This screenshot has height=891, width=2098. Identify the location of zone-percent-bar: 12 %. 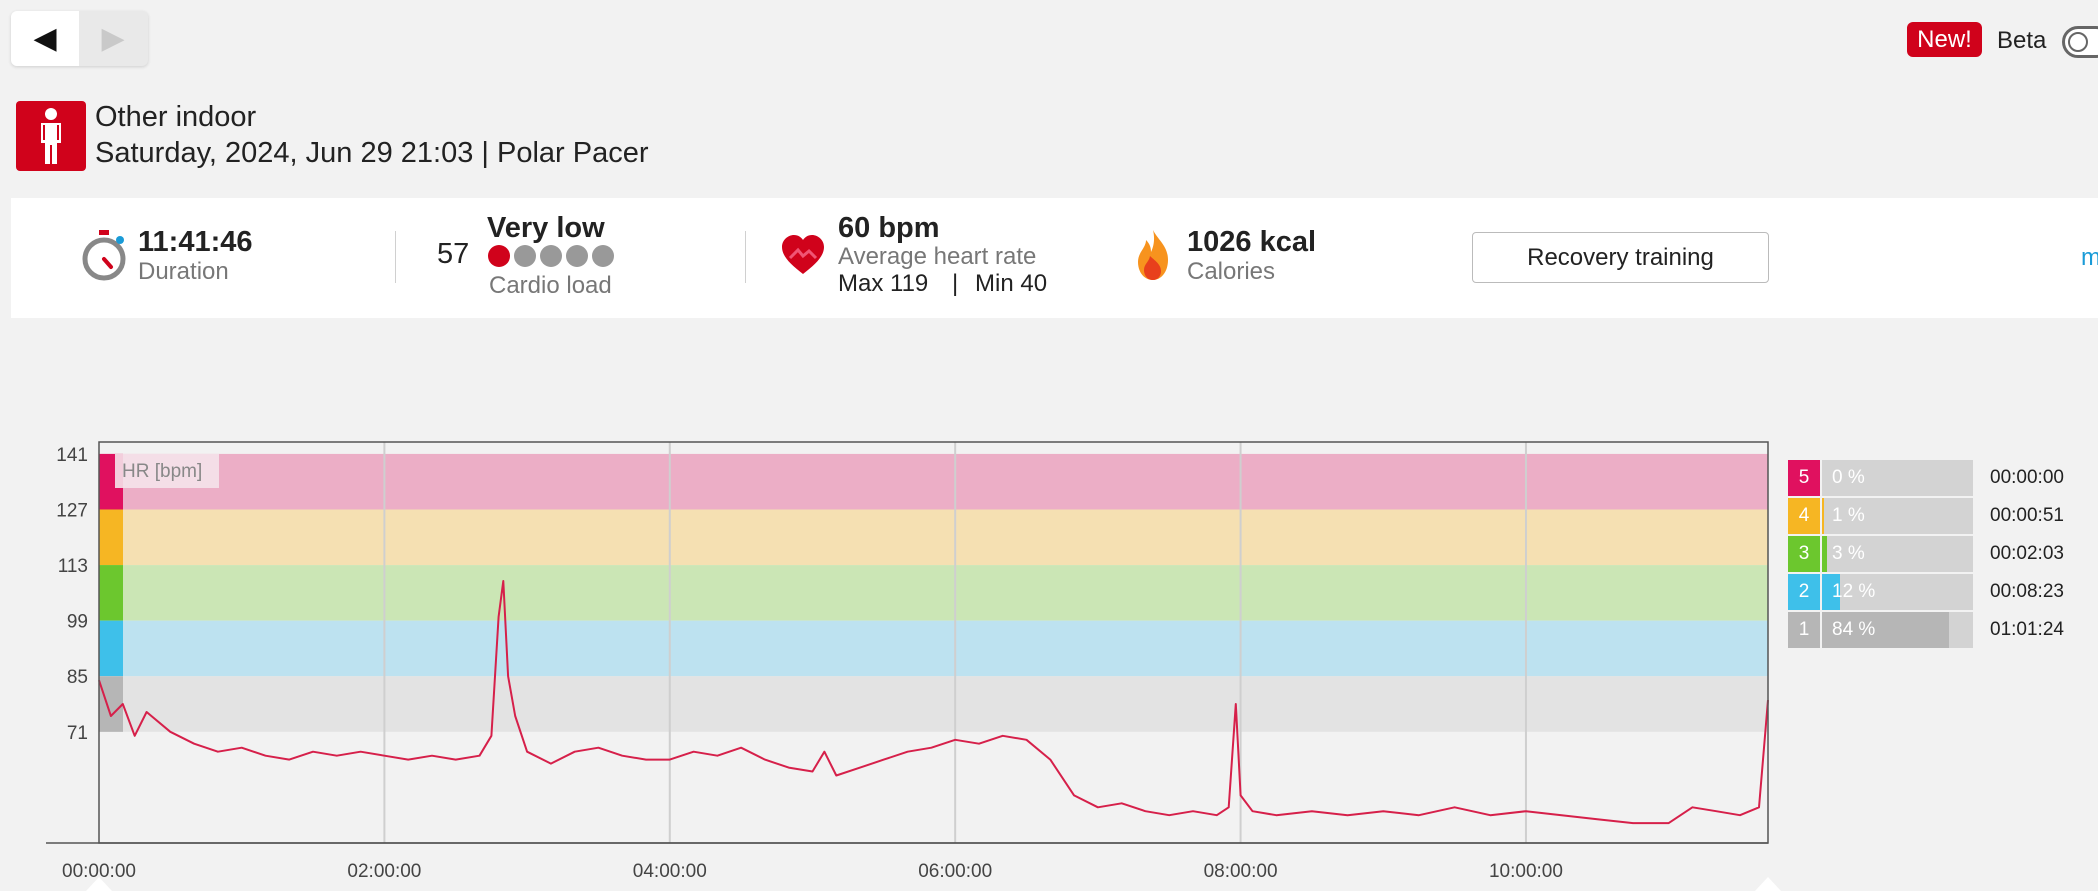
(1897, 592).